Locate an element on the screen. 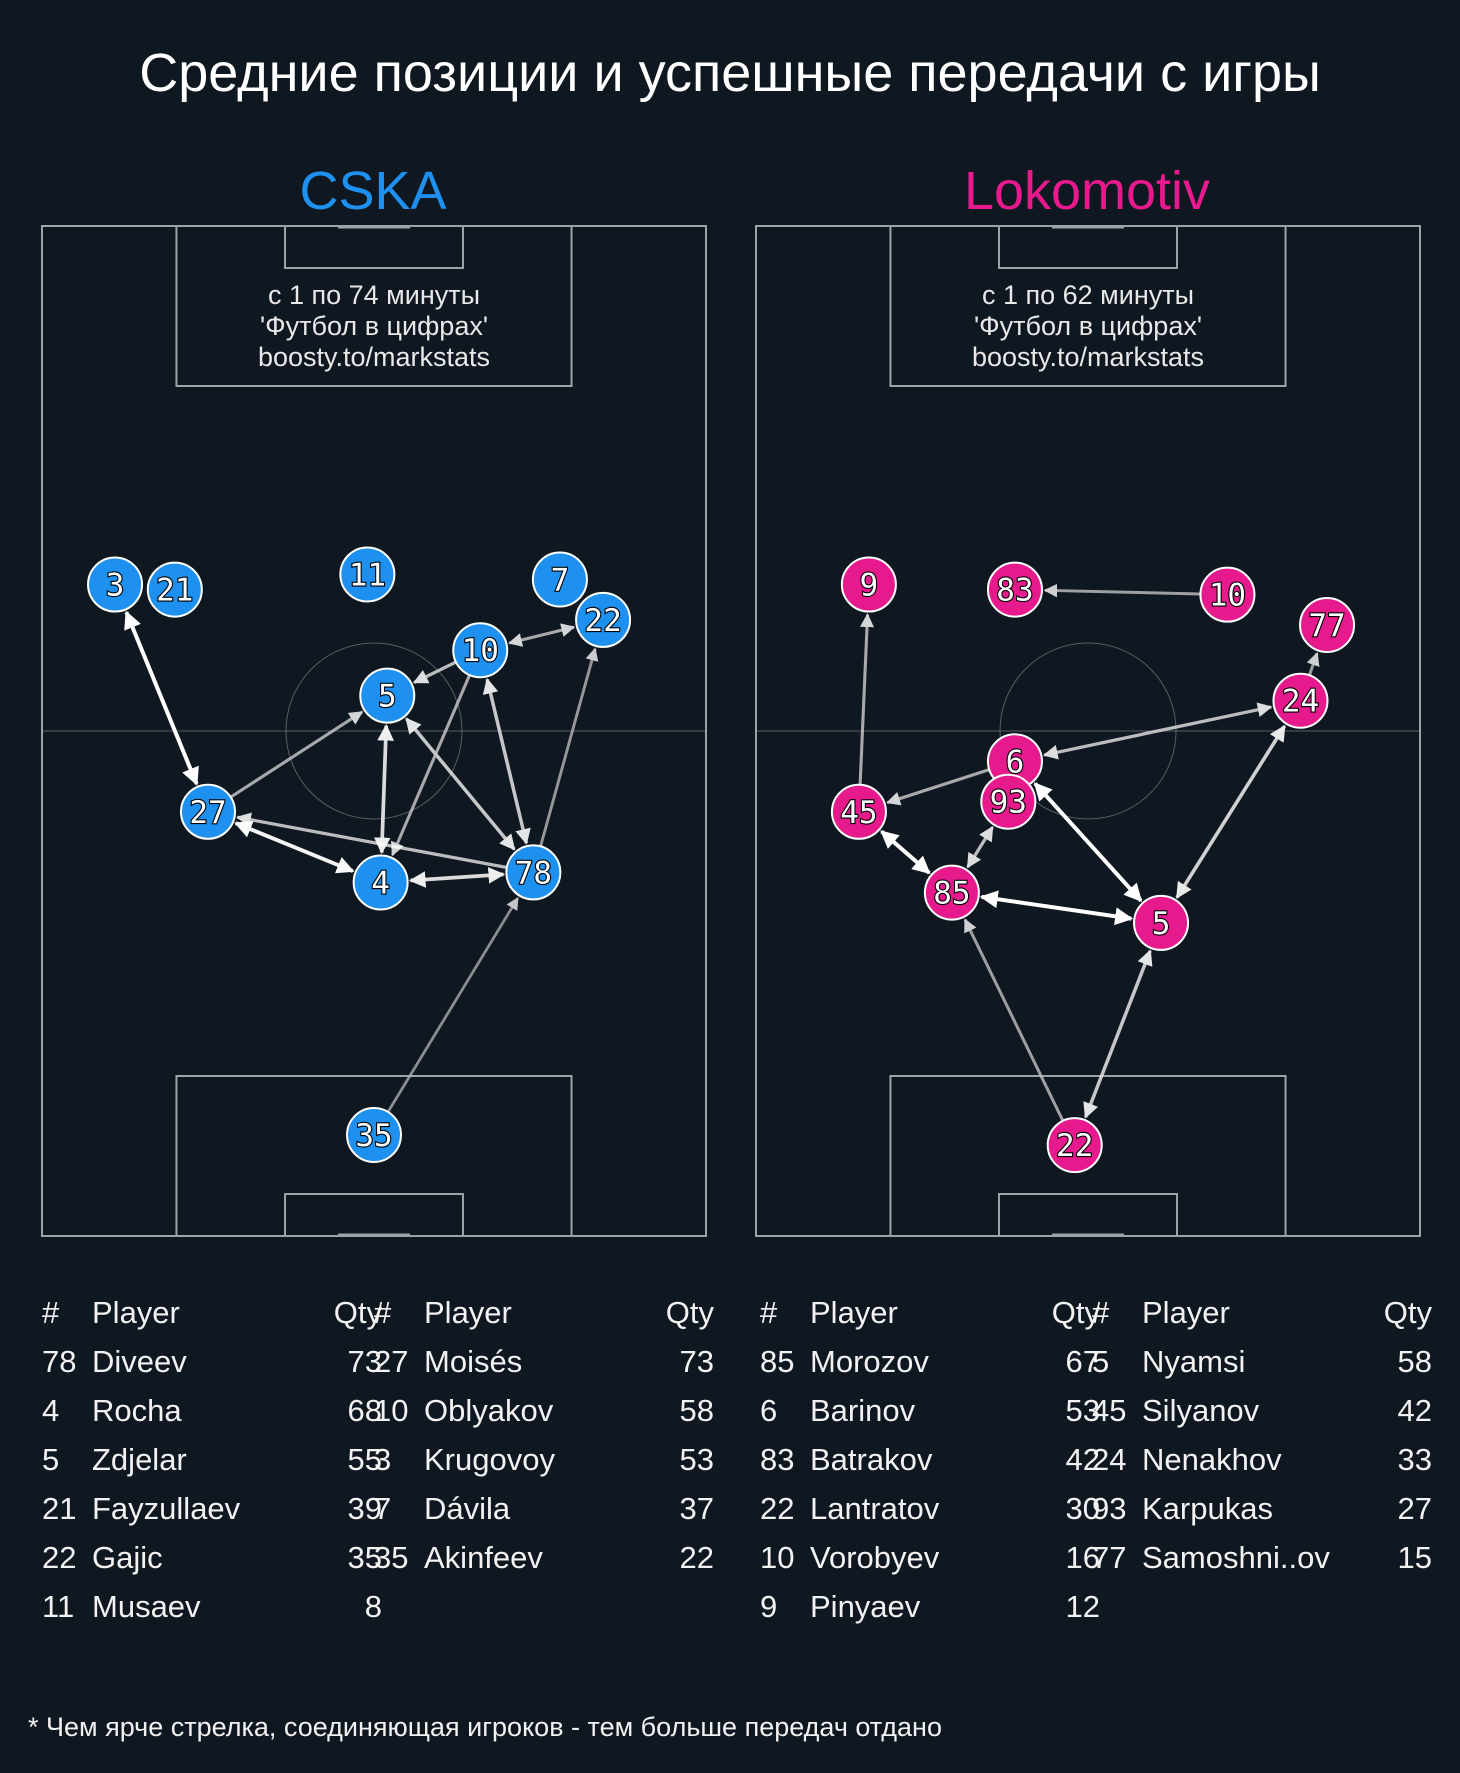 This screenshot has width=1460, height=1773. cell-name: Oblyakov is located at coordinates (489, 1410).